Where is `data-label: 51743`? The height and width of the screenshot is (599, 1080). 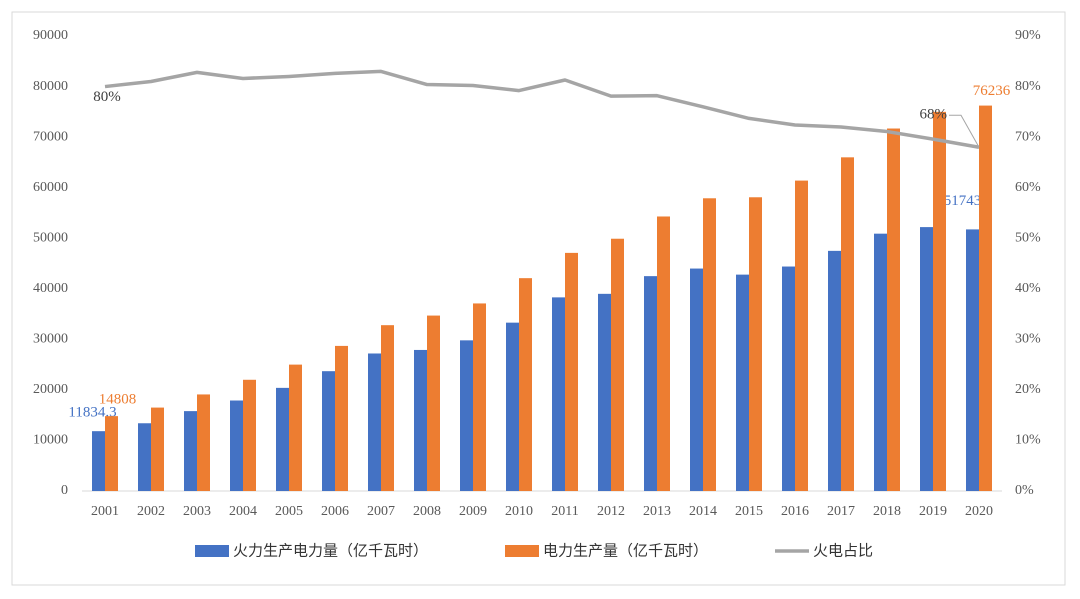 data-label: 51743 is located at coordinates (963, 201).